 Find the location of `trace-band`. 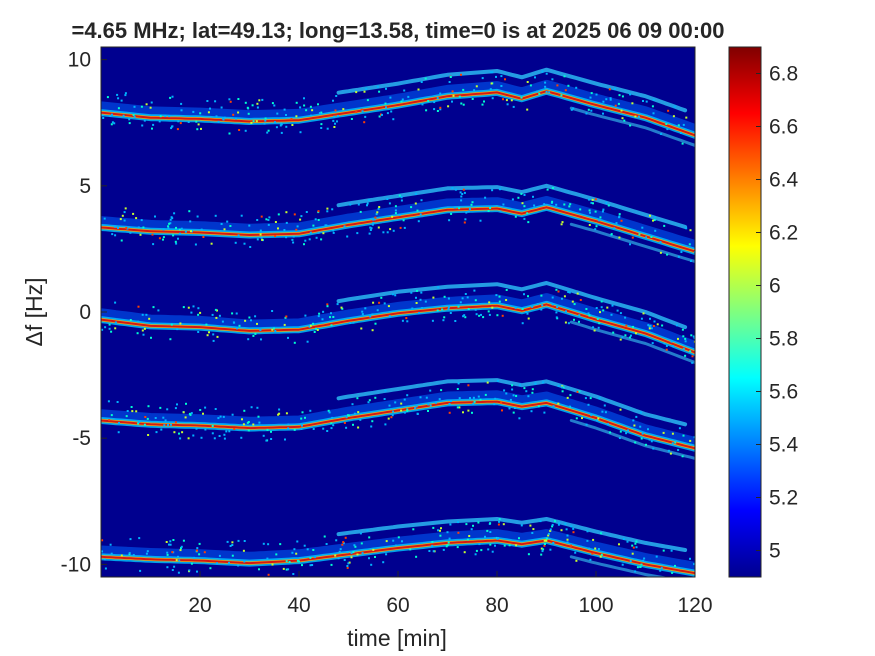

trace-band is located at coordinates (398, 547).